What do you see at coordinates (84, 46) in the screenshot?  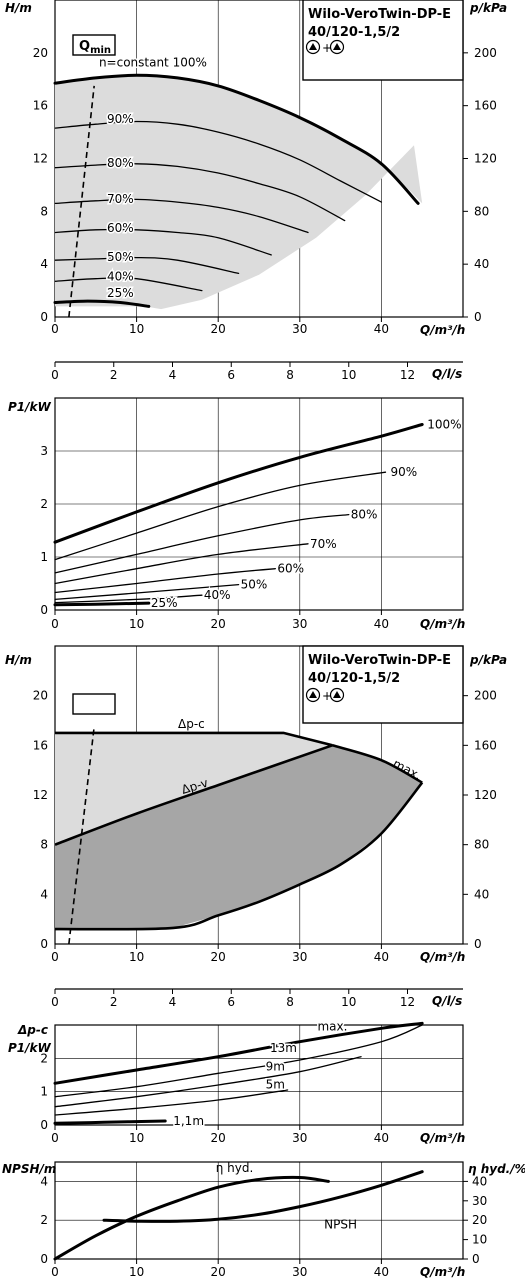 I see `chart1-qmin-label: Q` at bounding box center [84, 46].